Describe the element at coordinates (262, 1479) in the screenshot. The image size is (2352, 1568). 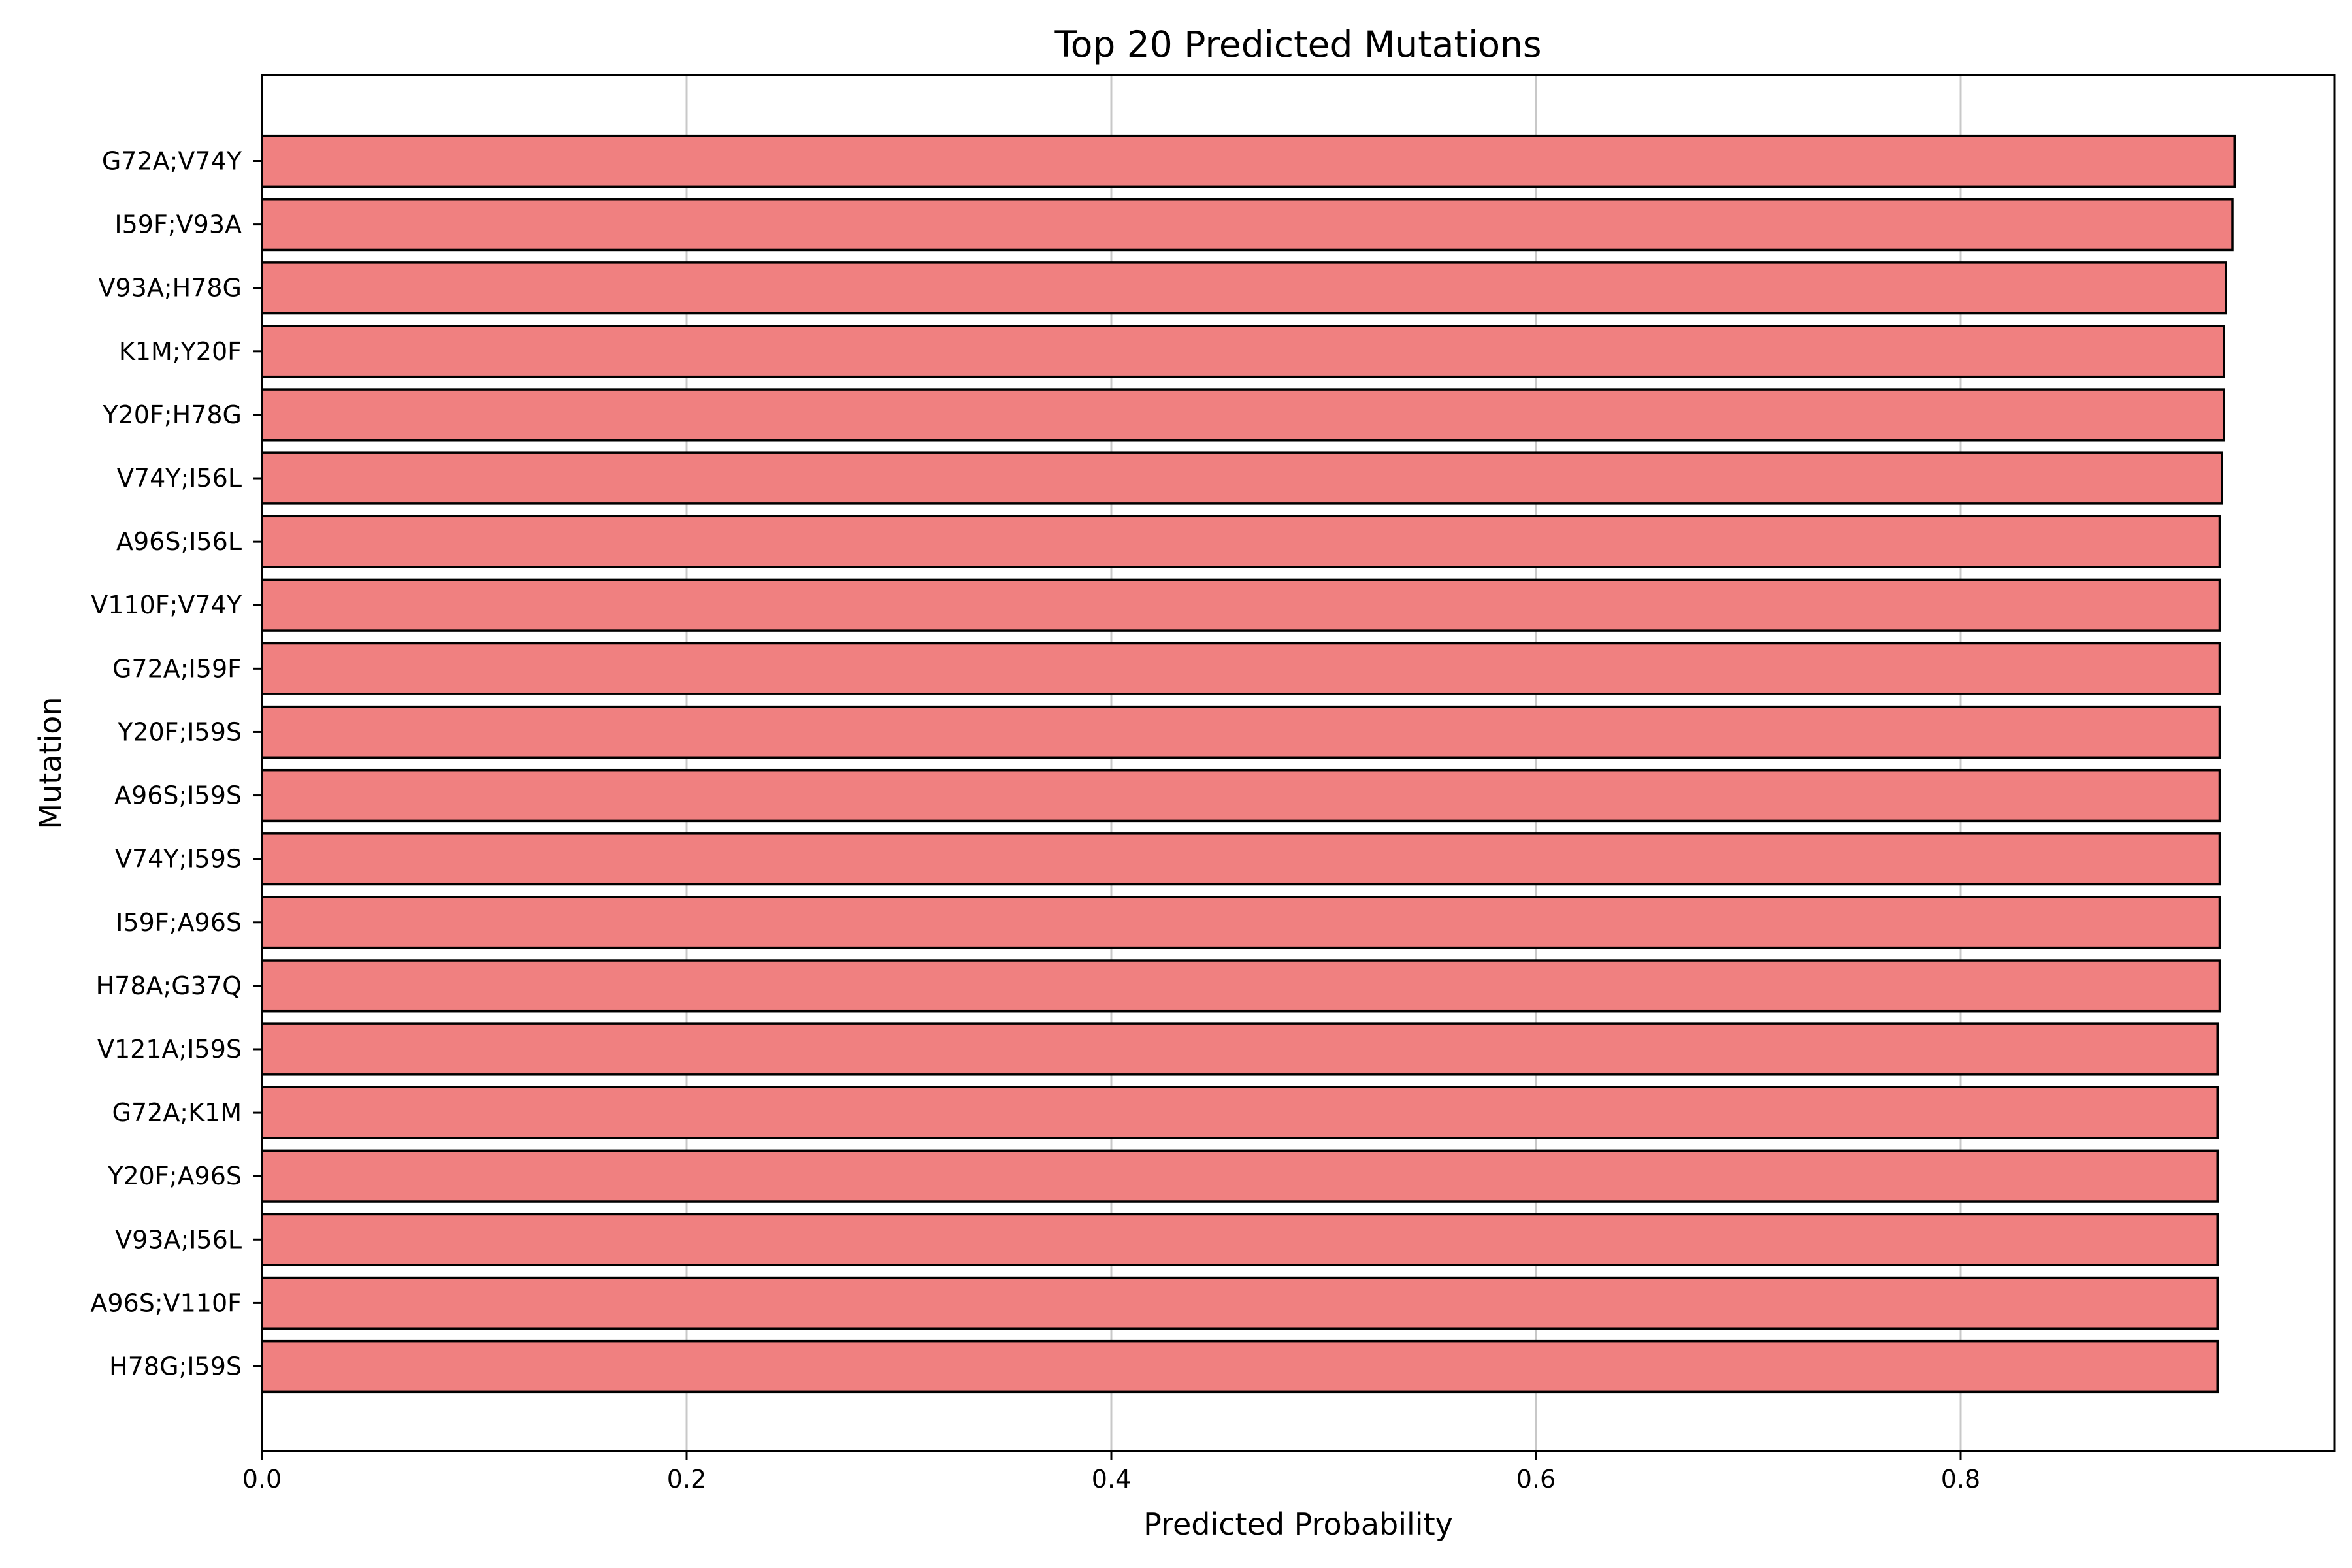
I see `x-tick-label: 0.0` at that location.